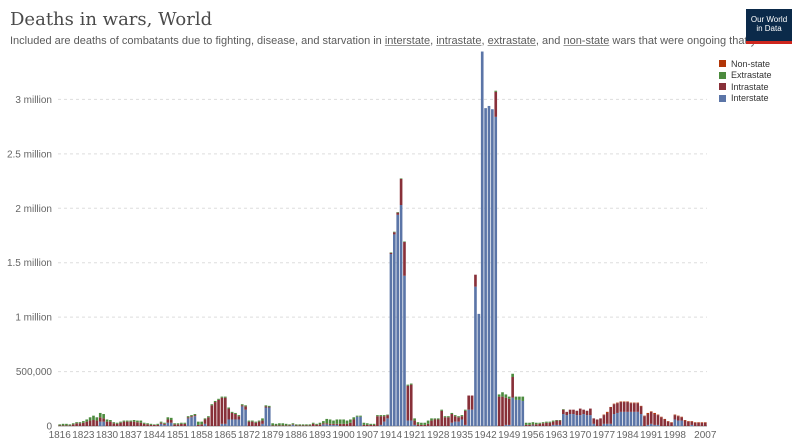 The image size is (800, 448). Describe the element at coordinates (678, 416) in the screenshot. I see `bar-non-state-1999` at that location.